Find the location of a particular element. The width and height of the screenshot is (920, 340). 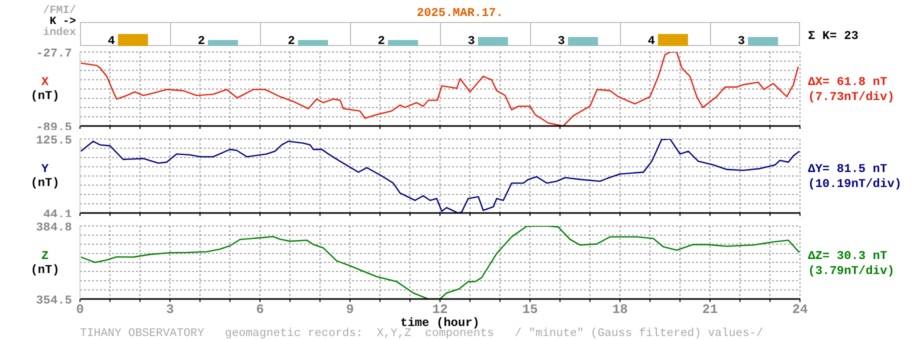

y-tick-label: 384.8 is located at coordinates (54, 227).